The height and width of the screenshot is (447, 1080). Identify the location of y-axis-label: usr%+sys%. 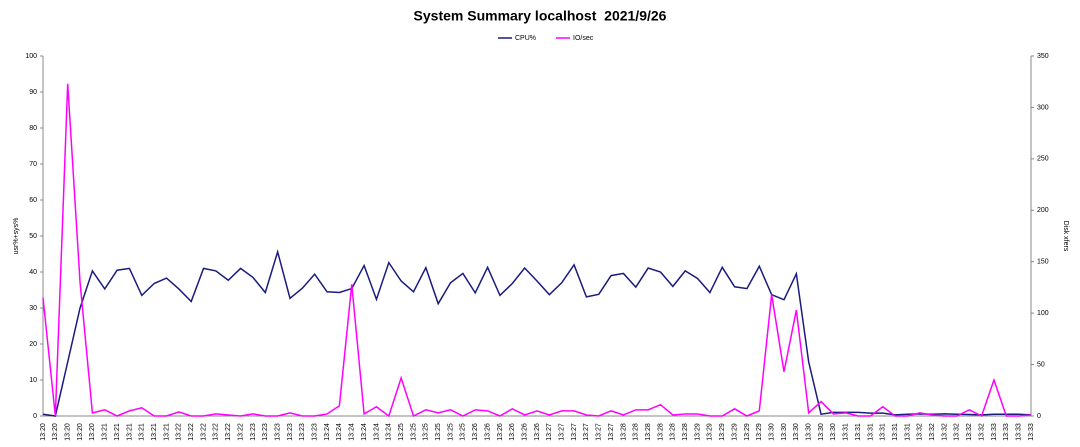
(16, 236).